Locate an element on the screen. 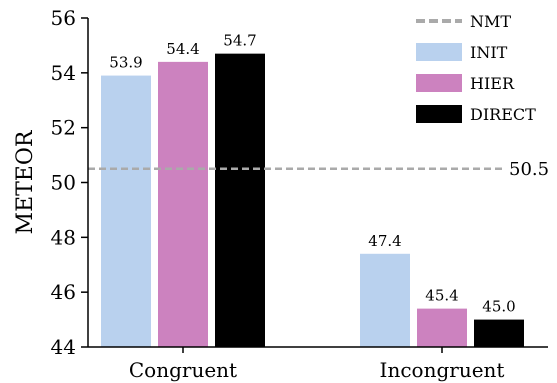 The height and width of the screenshot is (383, 557). y-tick-label: 44 is located at coordinates (63, 347).